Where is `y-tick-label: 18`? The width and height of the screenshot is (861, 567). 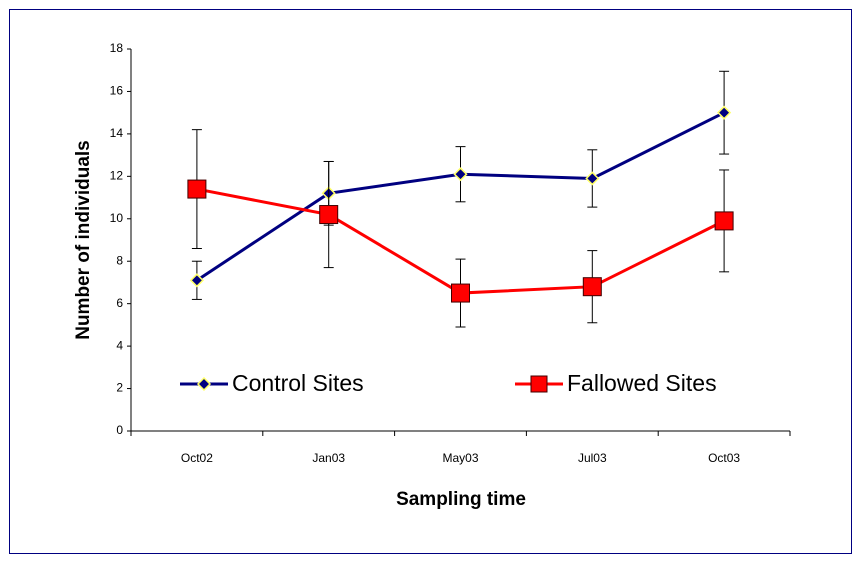
y-tick-label: 18 is located at coordinates (117, 48).